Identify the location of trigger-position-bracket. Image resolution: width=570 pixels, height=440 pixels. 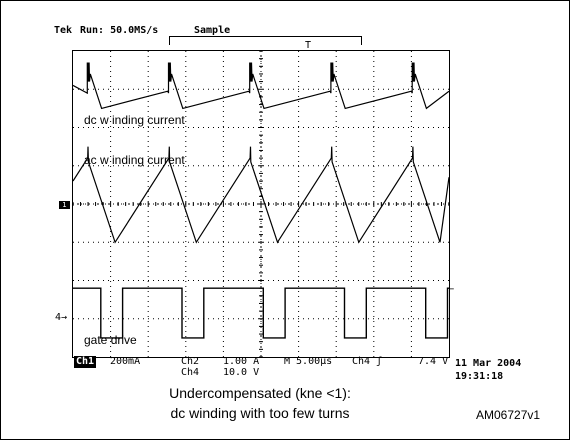
(265, 40).